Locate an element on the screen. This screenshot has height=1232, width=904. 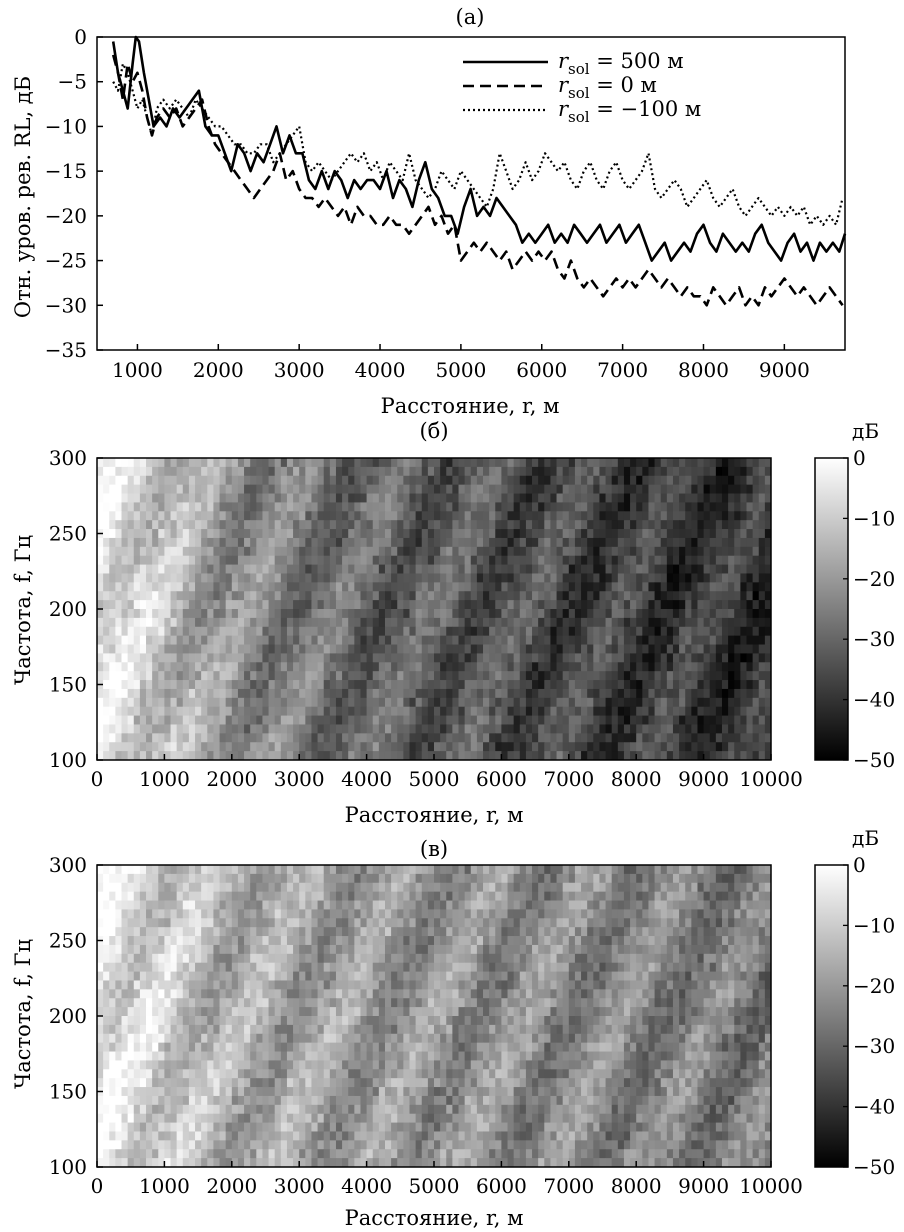
panel-a-xtick-label: 1000 is located at coordinates (137, 370).